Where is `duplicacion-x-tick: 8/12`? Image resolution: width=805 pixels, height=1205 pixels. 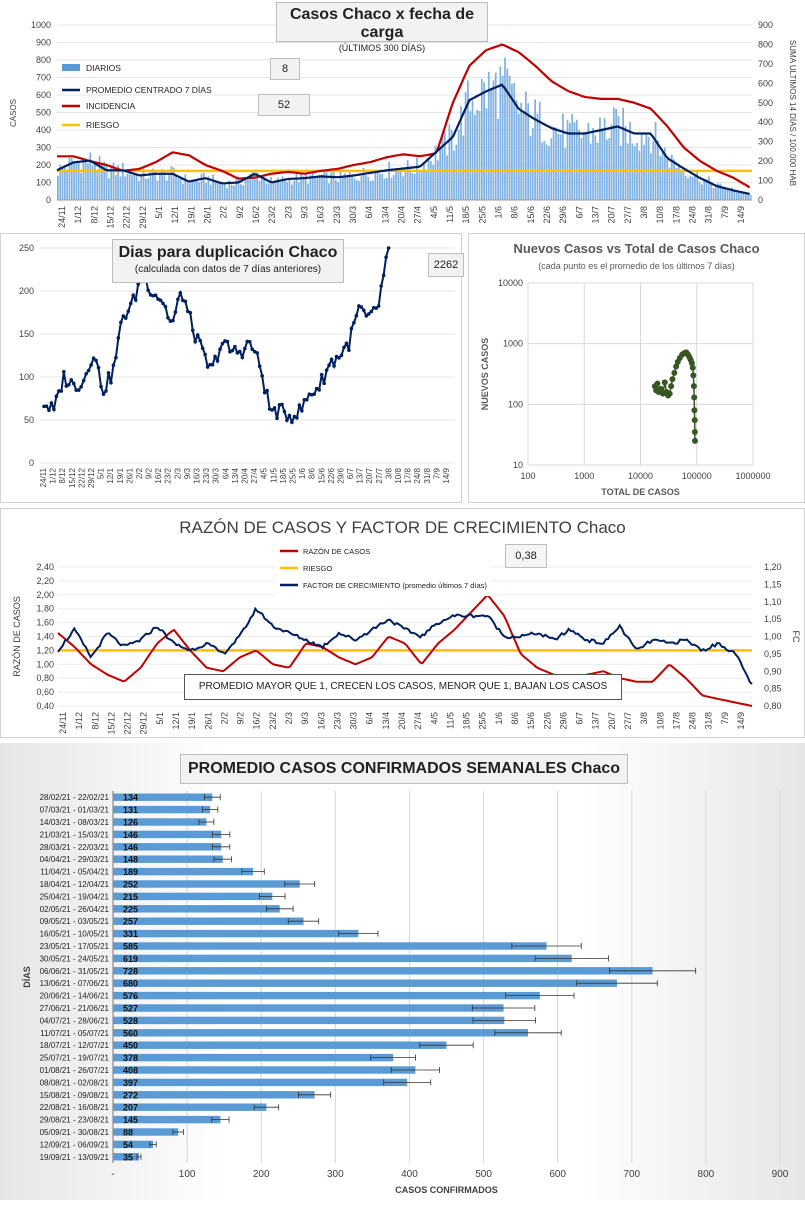
duplicacion-x-tick: 8/12 is located at coordinates (62, 475).